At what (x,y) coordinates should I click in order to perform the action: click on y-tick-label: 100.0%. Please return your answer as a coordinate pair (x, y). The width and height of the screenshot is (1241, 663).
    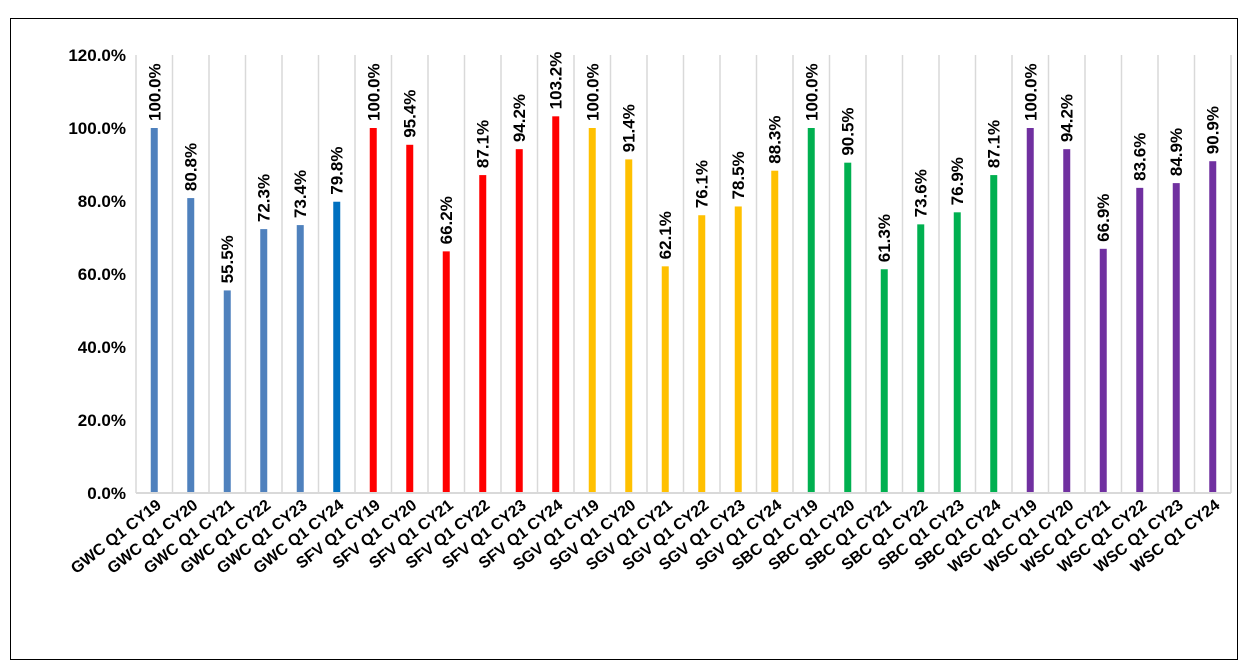
    Looking at the image, I should click on (97, 128).